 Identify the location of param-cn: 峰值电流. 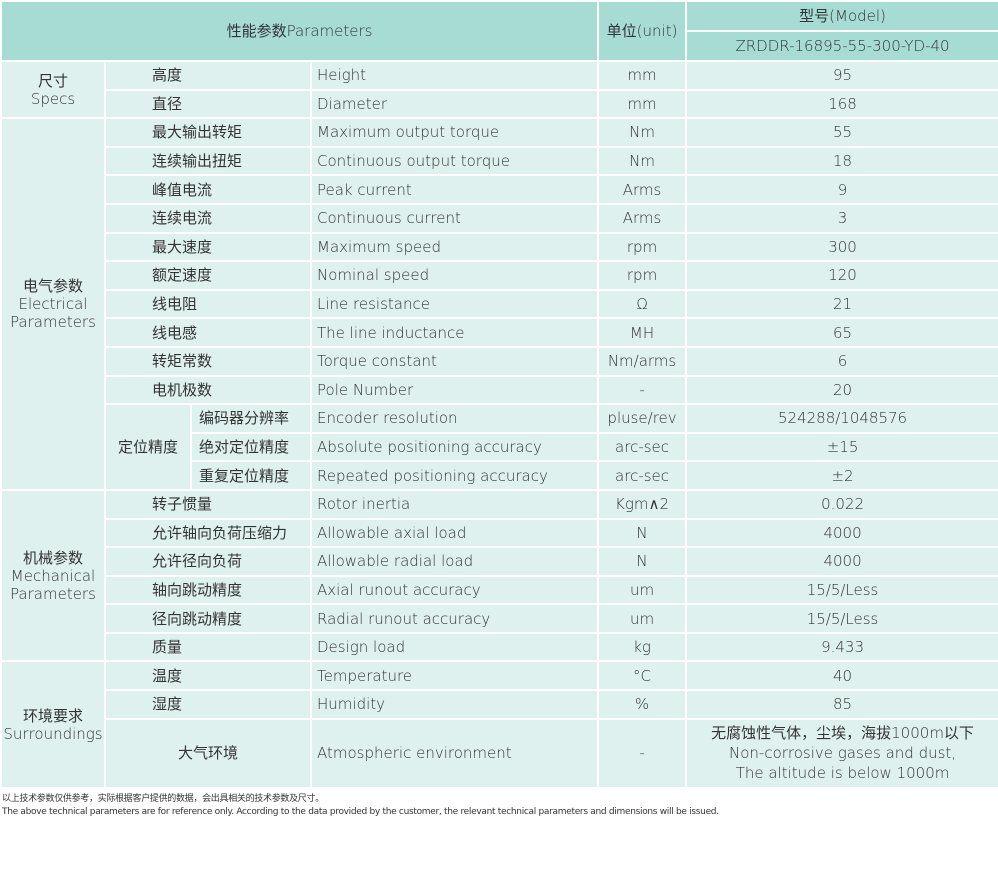
(208, 189).